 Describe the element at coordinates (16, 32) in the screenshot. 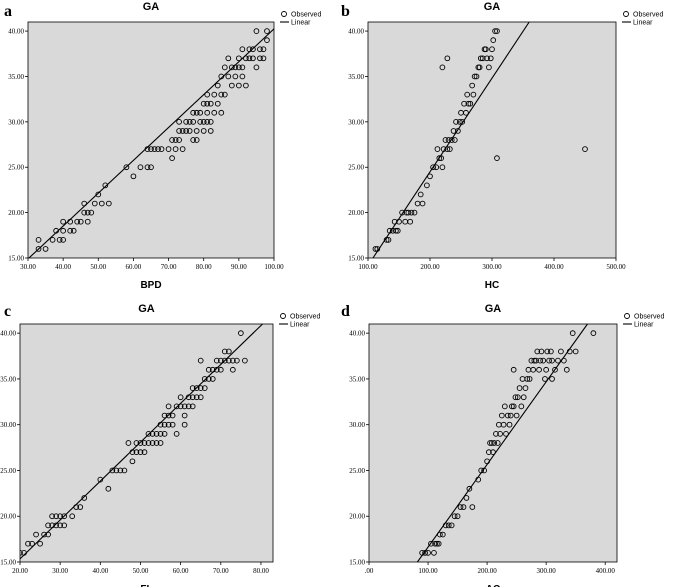

I see `panel-a-y-tick-label: 40.00` at that location.